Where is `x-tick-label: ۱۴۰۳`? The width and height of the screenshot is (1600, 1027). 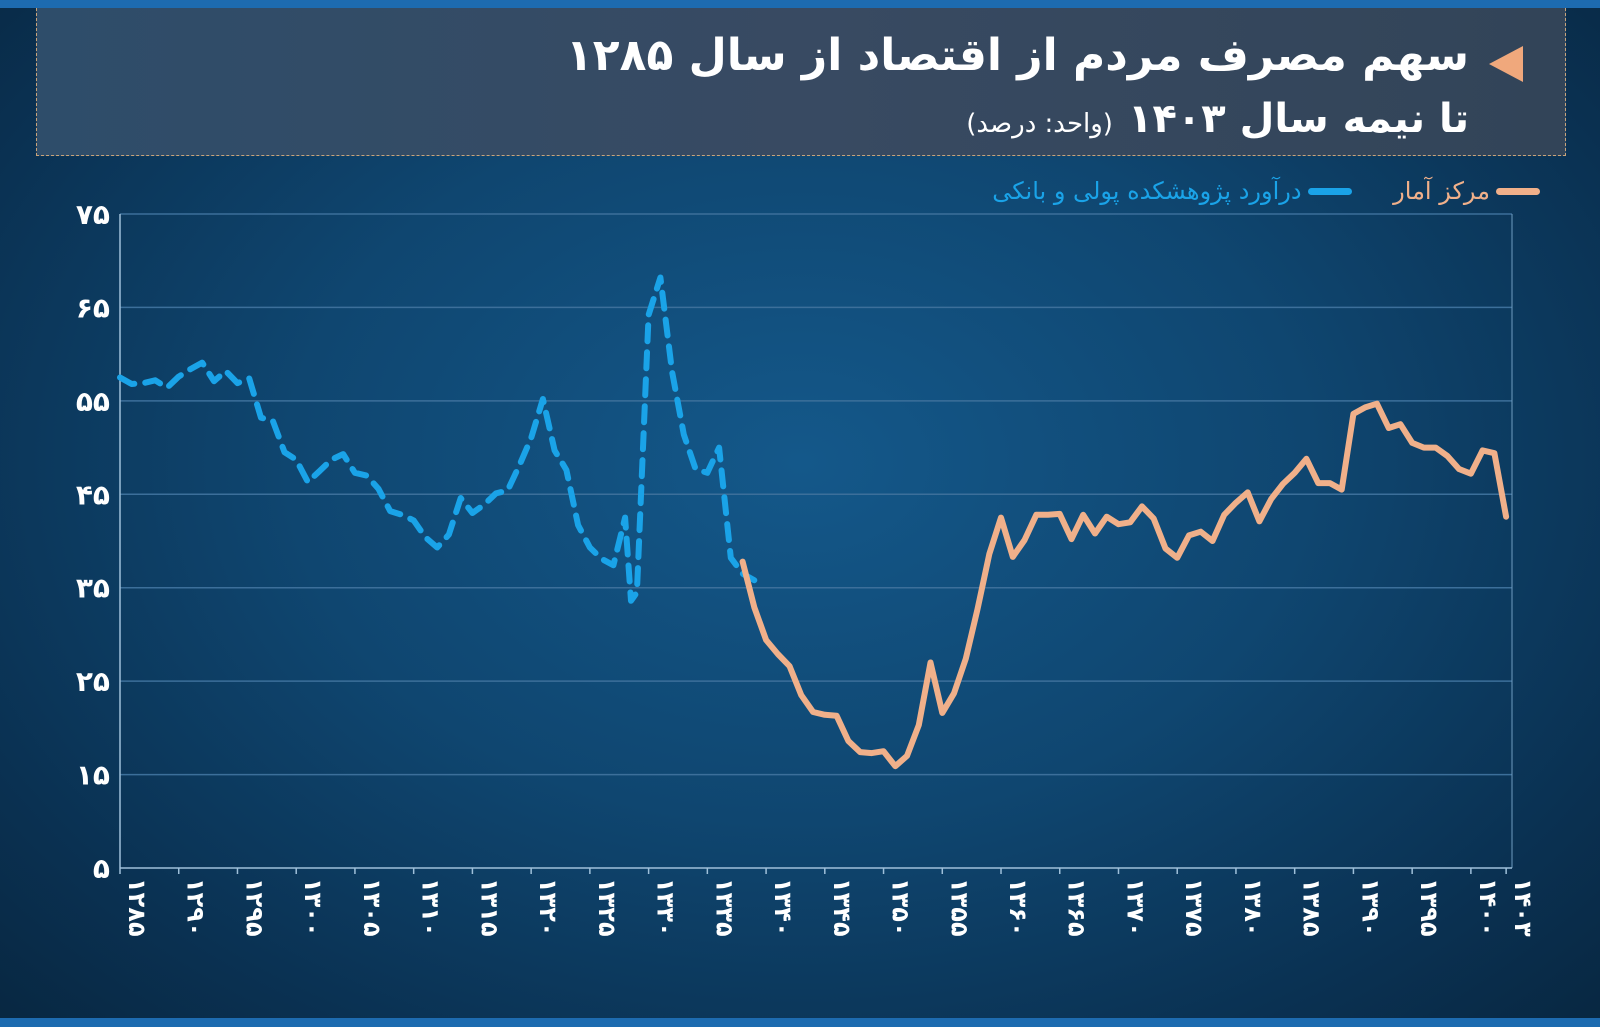
x-tick-label: ۱۴۰۳ is located at coordinates (1523, 907).